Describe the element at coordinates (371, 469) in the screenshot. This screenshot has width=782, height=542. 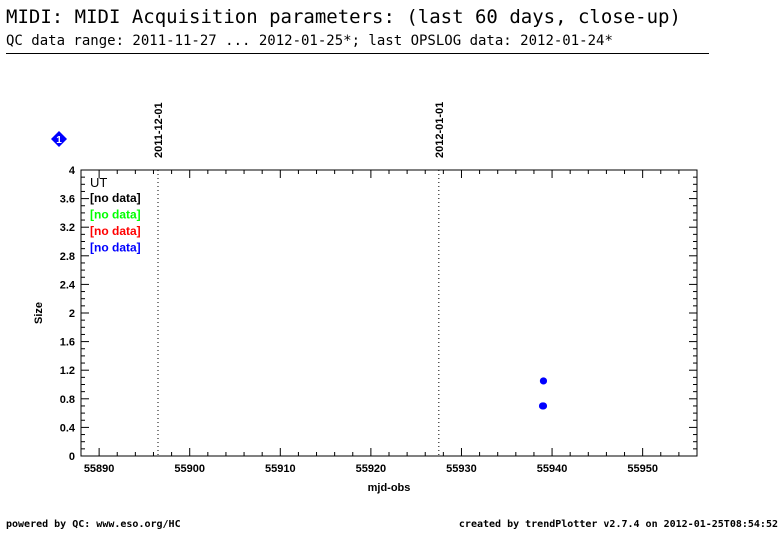
I see `x-tick-label: 55920` at that location.